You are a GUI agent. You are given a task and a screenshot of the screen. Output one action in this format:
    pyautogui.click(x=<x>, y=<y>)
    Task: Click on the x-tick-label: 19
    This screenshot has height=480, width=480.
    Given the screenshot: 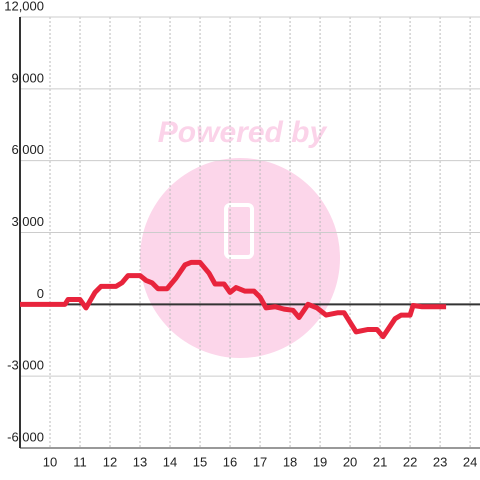 What is the action you would take?
    pyautogui.click(x=320, y=461)
    